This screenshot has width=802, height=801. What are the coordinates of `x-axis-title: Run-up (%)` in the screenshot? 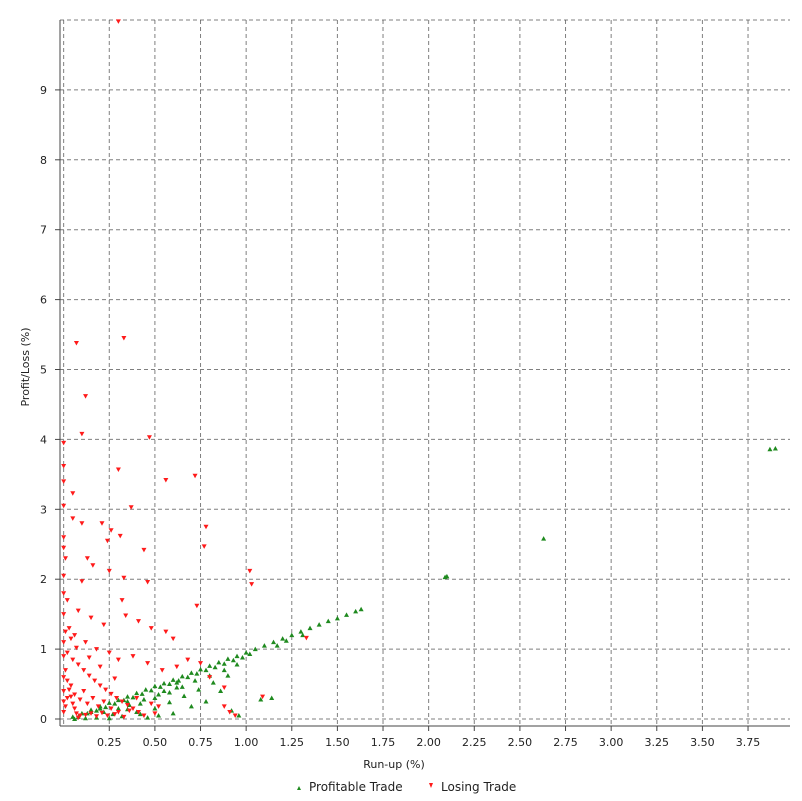 It's located at (394, 764).